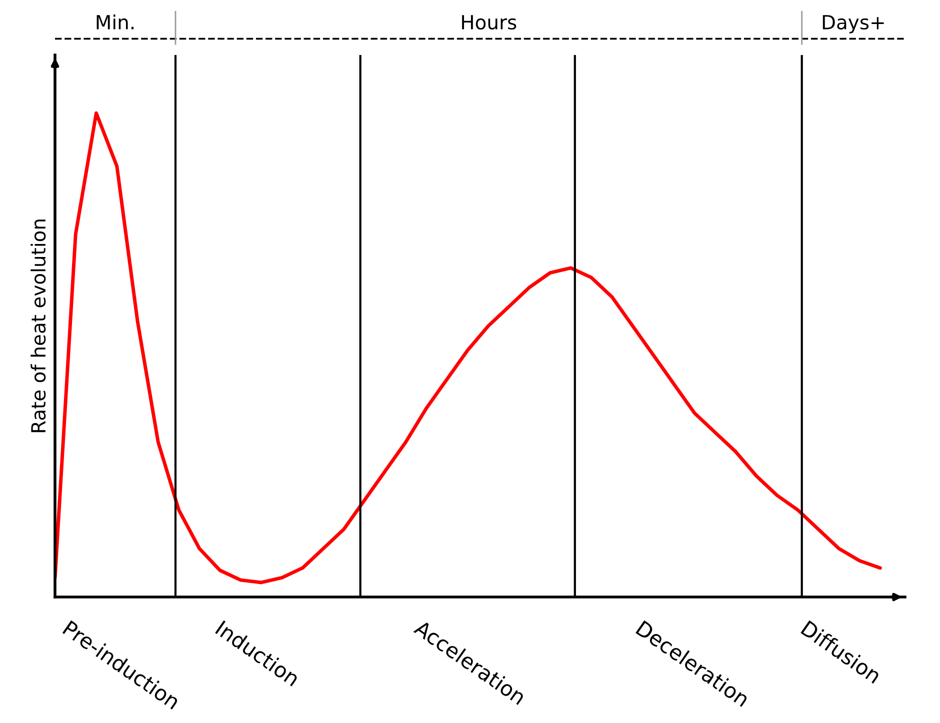 The height and width of the screenshot is (723, 940). I want to click on text: Days+, so click(853, 24).